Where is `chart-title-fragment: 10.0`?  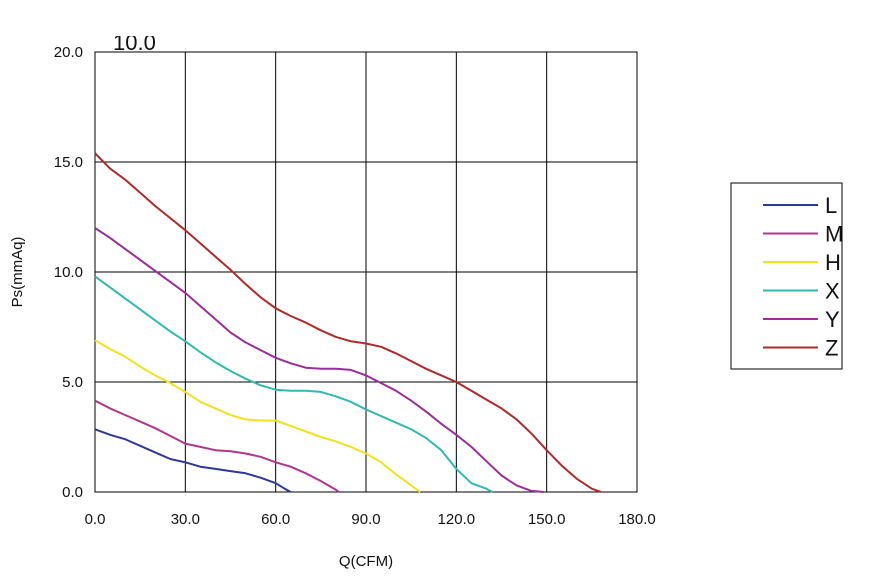 chart-title-fragment: 10.0 is located at coordinates (134, 42).